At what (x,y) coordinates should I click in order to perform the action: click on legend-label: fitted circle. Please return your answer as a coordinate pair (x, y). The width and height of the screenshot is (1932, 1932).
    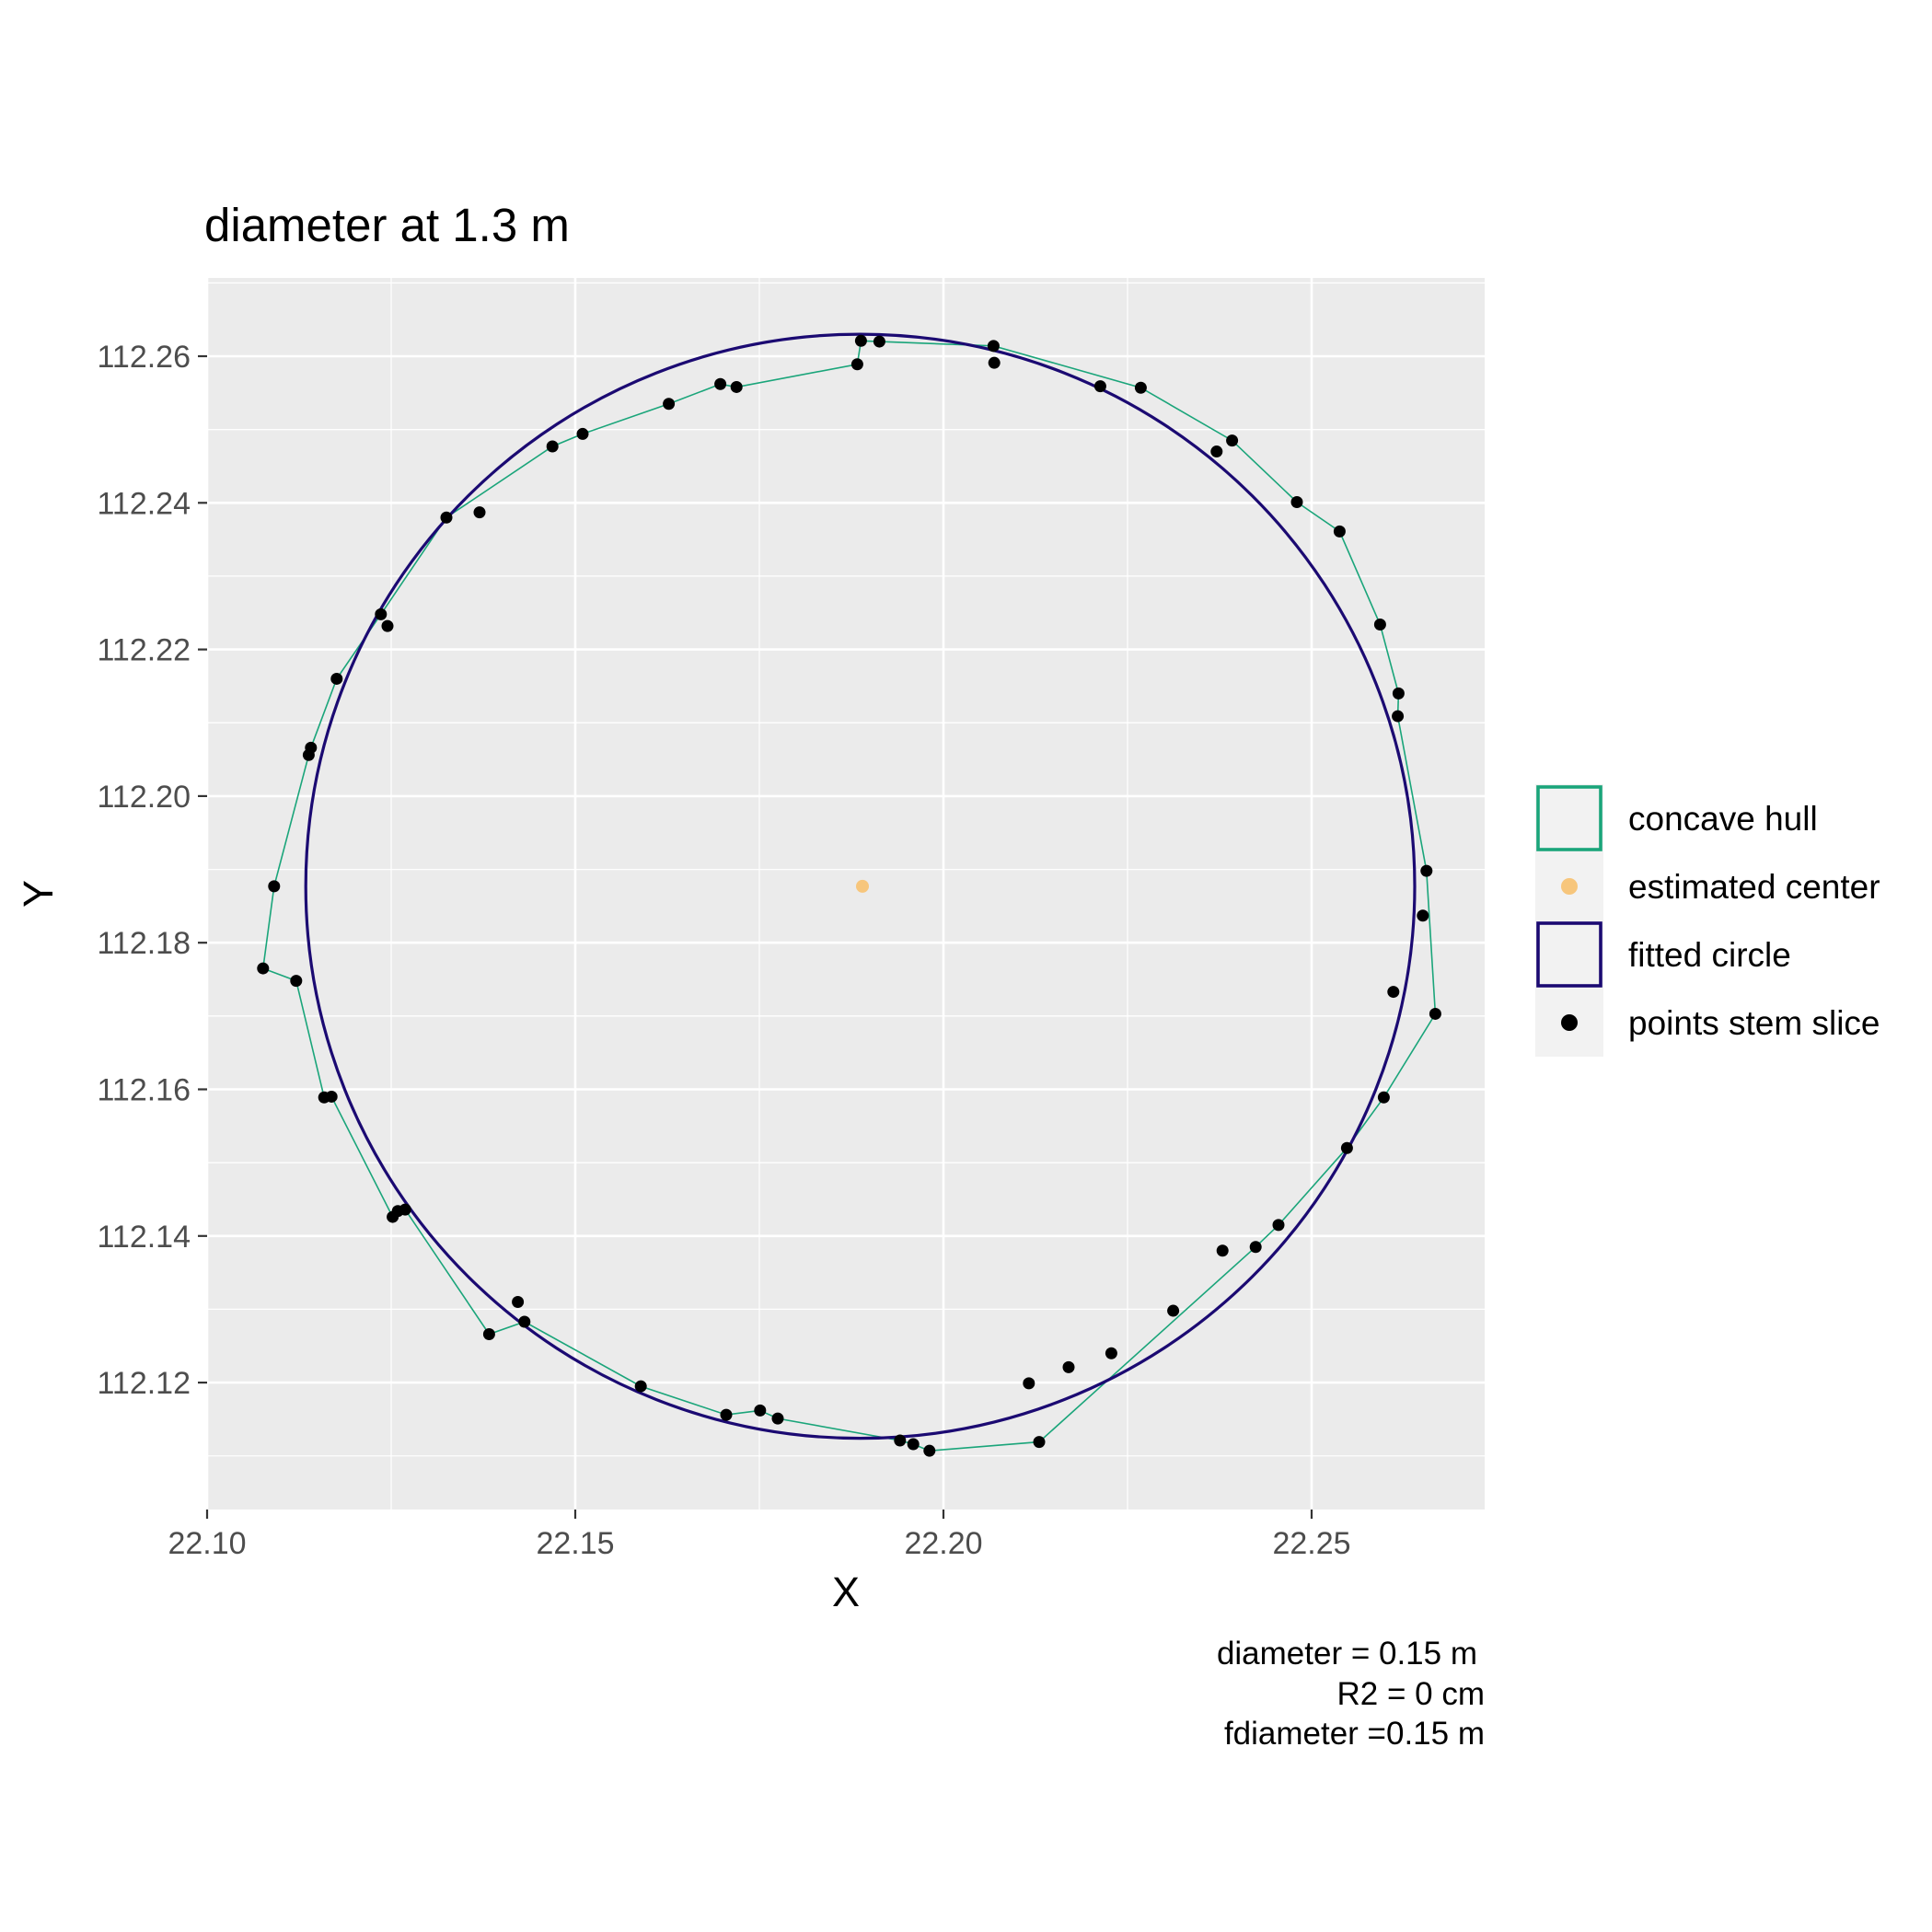
    Looking at the image, I should click on (1710, 955).